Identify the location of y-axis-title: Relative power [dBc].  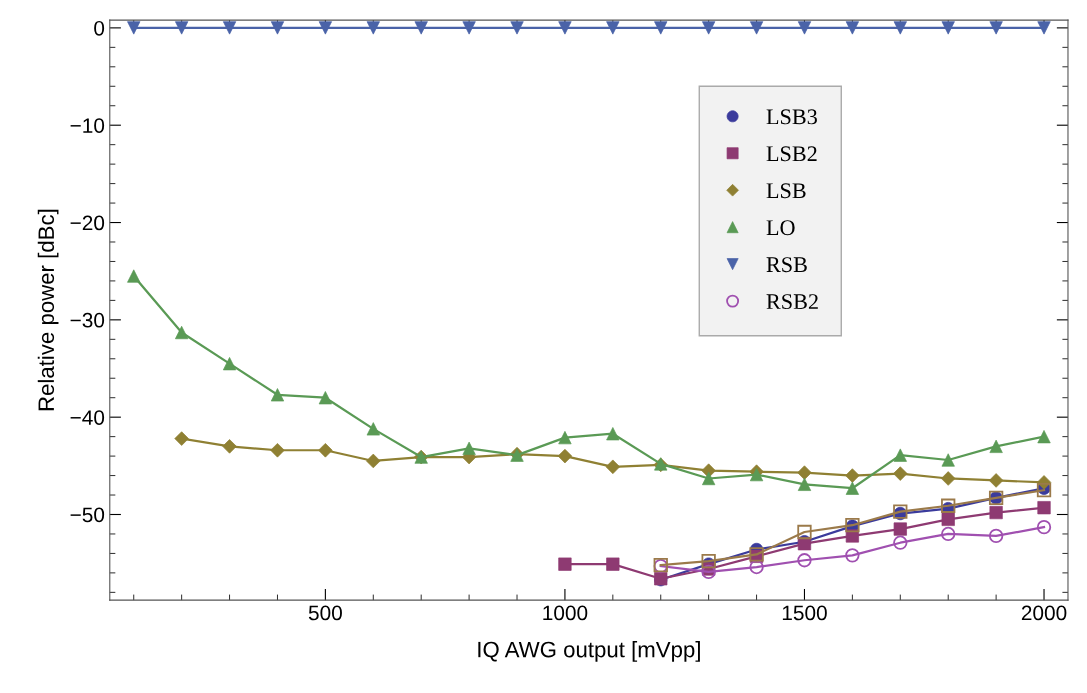
(48, 310).